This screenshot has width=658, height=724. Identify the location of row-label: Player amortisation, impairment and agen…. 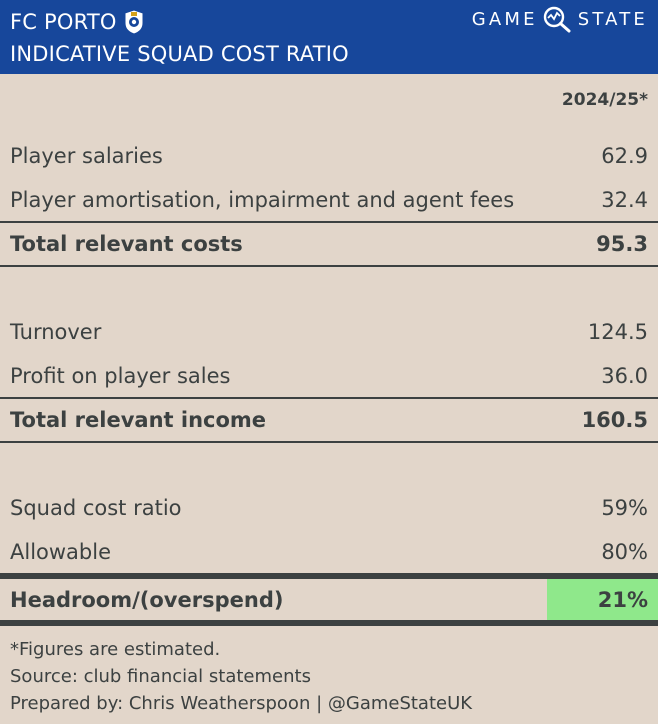
(262, 200).